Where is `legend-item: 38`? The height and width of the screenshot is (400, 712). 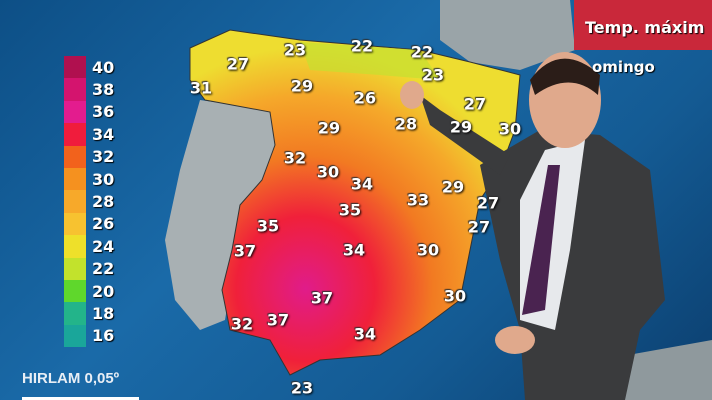 legend-item: 38 is located at coordinates (94, 89).